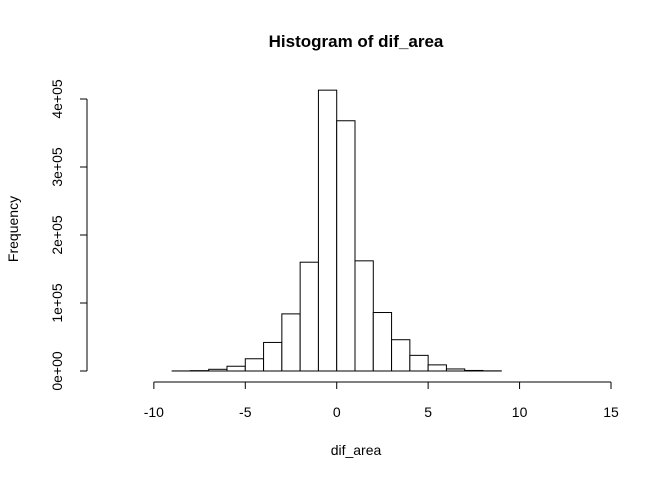 This screenshot has width=672, height=480. What do you see at coordinates (611, 412) in the screenshot?
I see `x-tick-label: 15` at bounding box center [611, 412].